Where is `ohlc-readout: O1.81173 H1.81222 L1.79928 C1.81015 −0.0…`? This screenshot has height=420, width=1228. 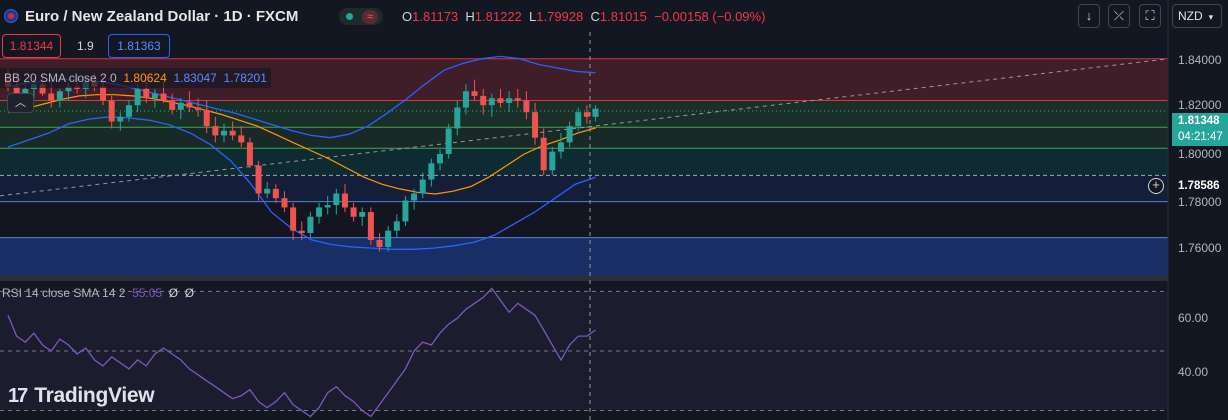
ohlc-readout: O1.81173 H1.81222 L1.79928 C1.81015 −0.0… is located at coordinates (583, 16).